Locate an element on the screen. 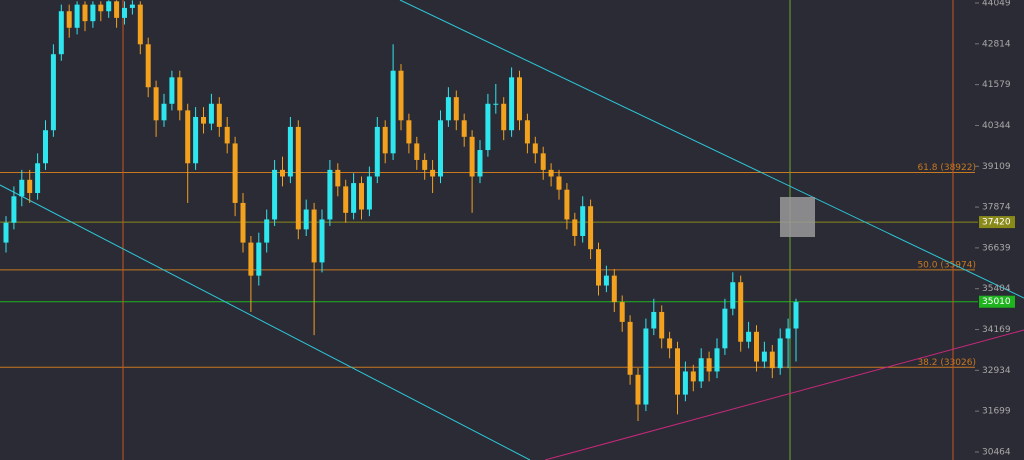  trend-line is located at coordinates (784, 394).